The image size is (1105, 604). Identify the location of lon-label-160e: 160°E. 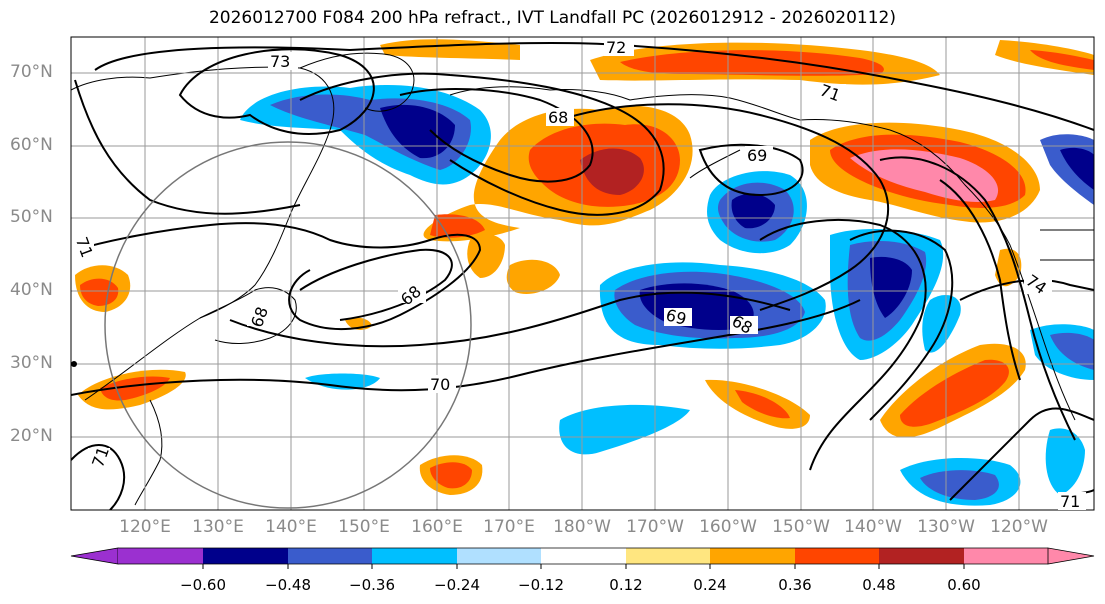
(437, 527).